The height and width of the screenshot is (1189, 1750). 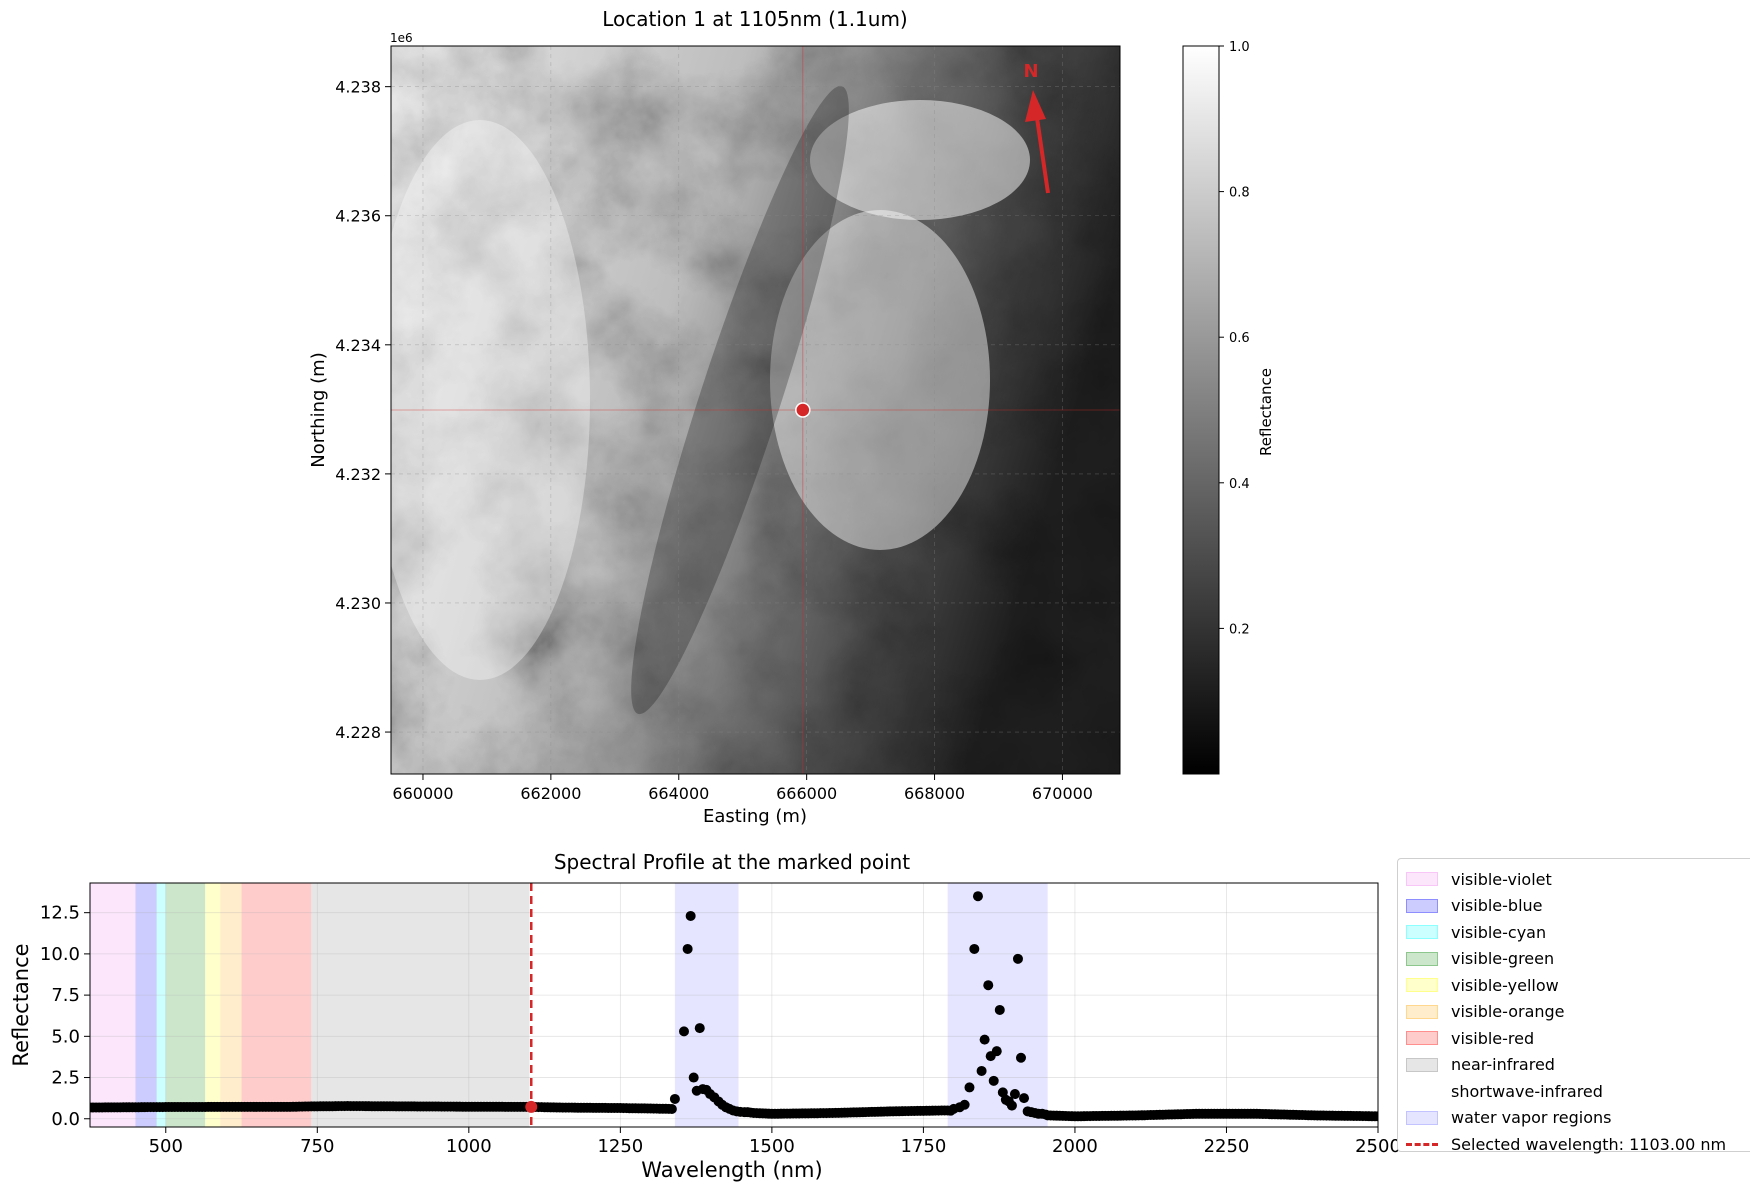 What do you see at coordinates (1378, 1146) in the screenshot?
I see `spectral-x-tick-label: 2500` at bounding box center [1378, 1146].